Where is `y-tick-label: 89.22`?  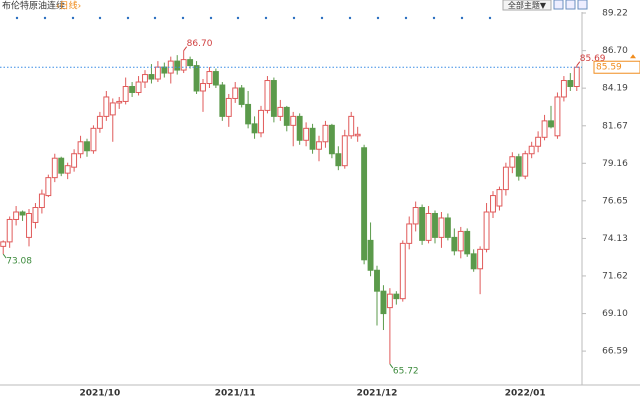 y-tick-label: 89.22 is located at coordinates (615, 13).